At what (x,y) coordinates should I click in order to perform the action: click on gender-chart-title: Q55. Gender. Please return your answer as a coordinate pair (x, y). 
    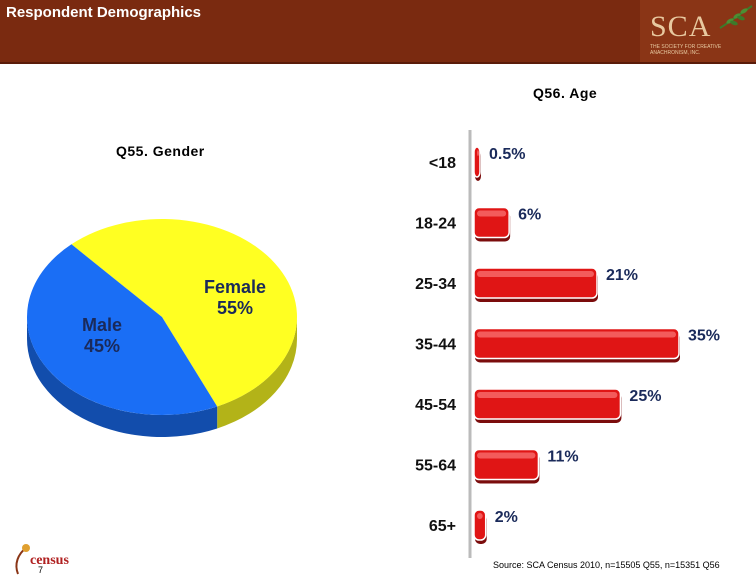
    Looking at the image, I should click on (160, 151).